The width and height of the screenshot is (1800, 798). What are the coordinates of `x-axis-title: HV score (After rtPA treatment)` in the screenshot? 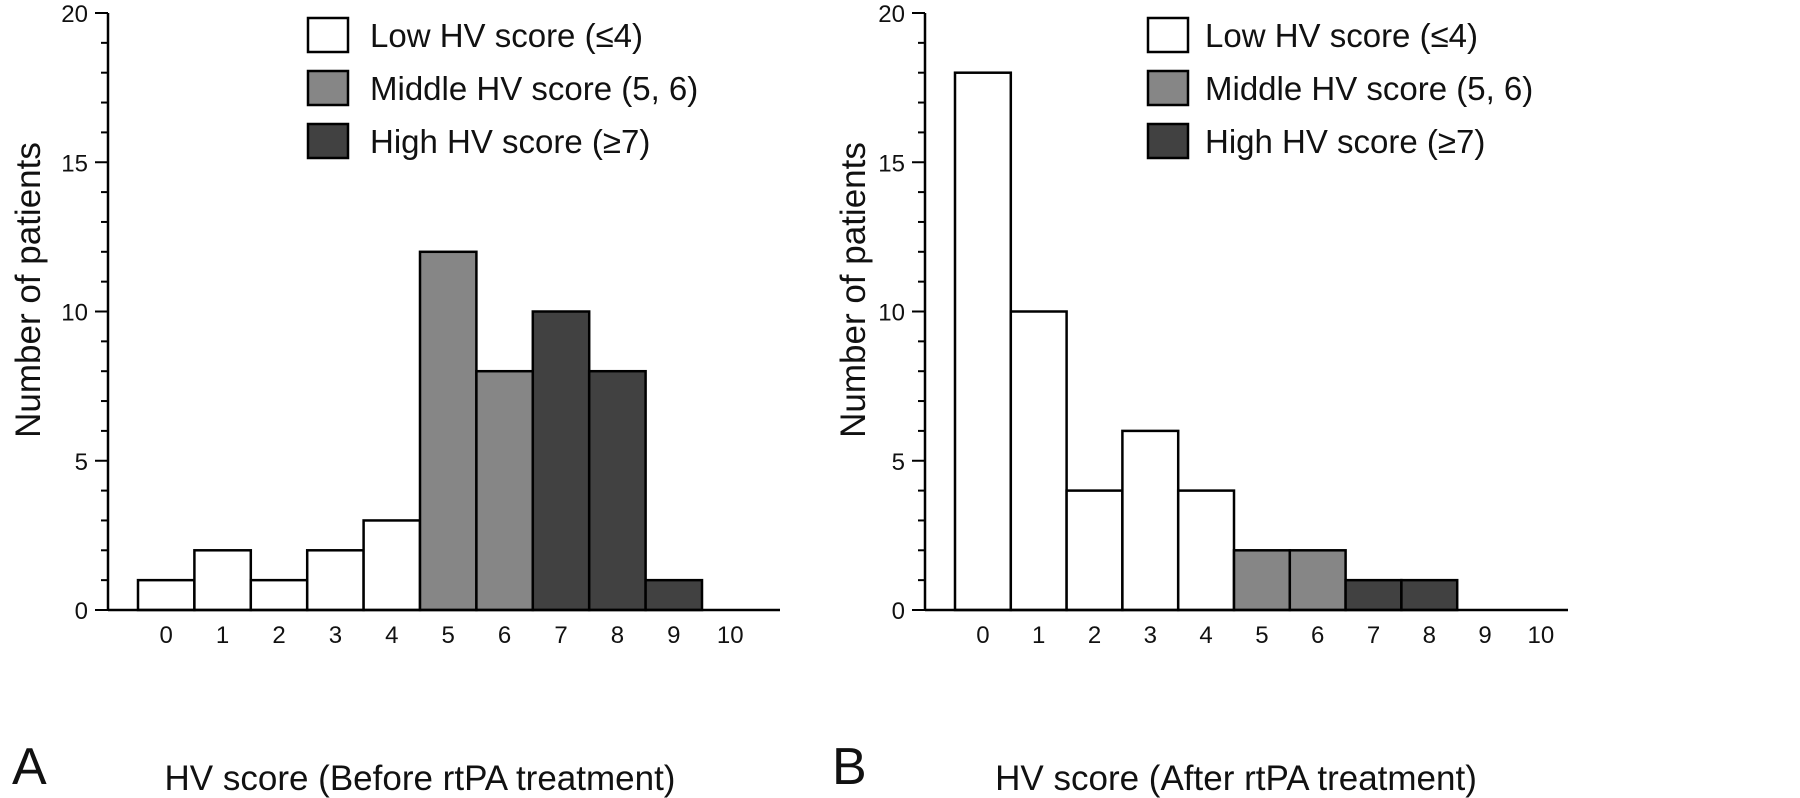 It's located at (1236, 778).